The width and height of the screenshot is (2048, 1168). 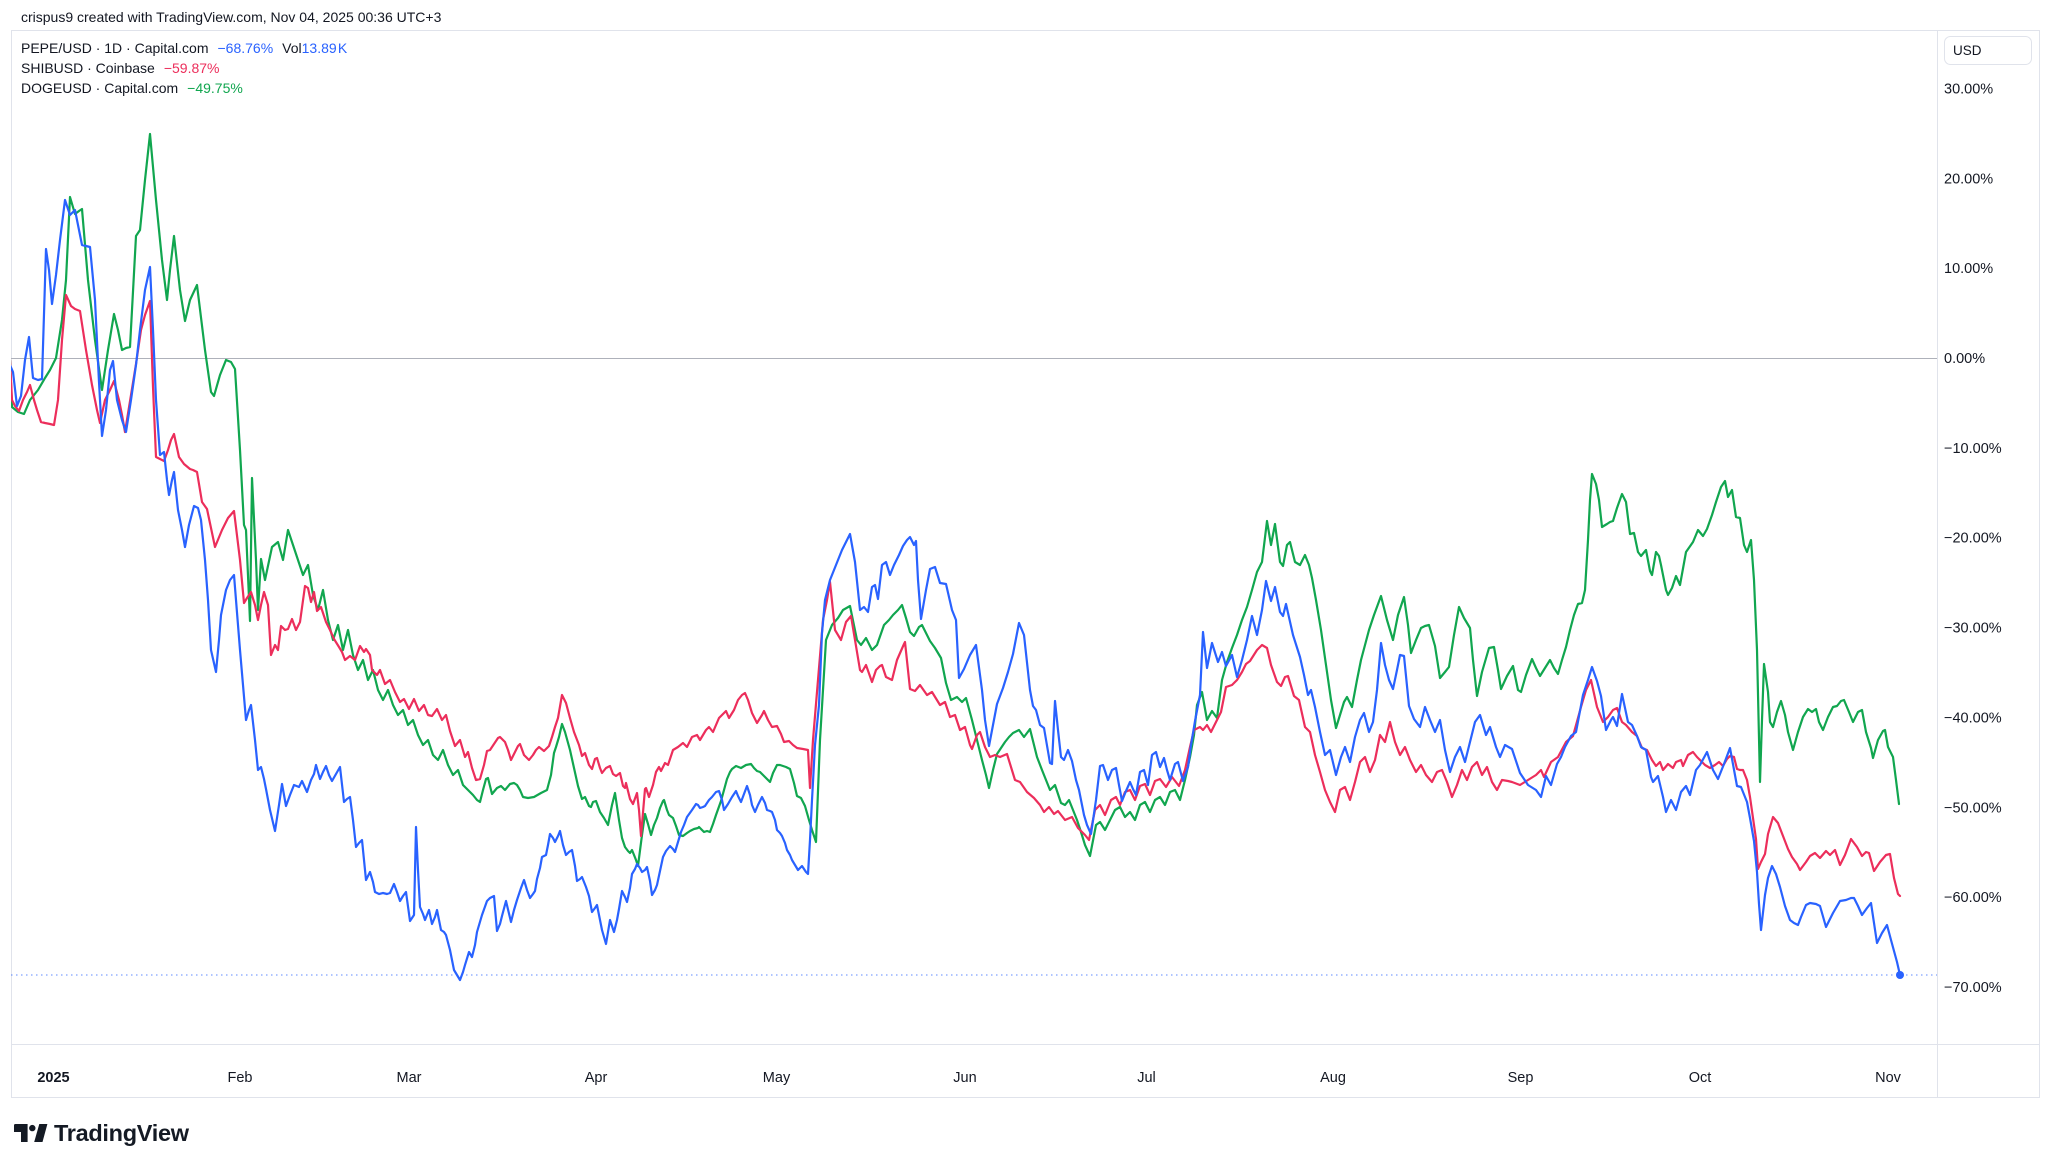 I want to click on svg-text: −70.00%, so click(x=1973, y=988).